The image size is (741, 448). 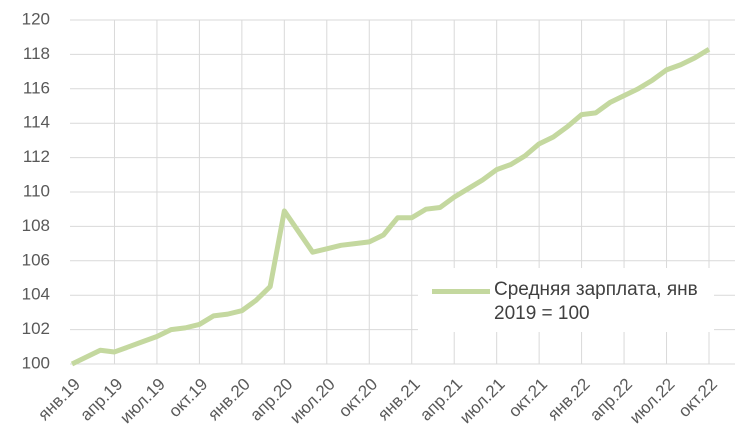 I want to click on y-tick-label: 102, so click(x=36, y=328).